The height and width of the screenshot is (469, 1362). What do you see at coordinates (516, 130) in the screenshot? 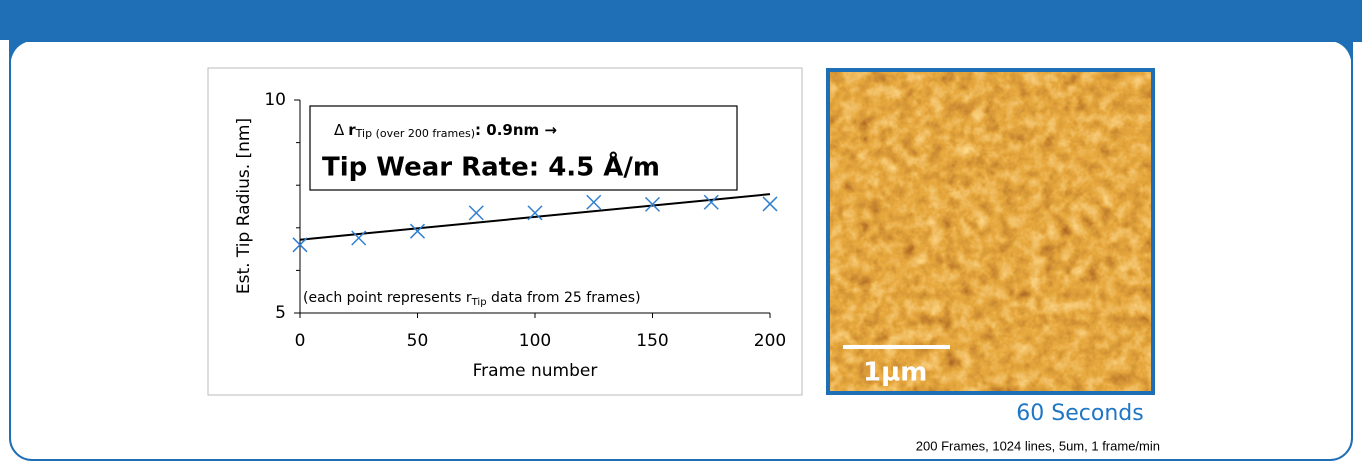
I see `value: : 0.9nm →` at bounding box center [516, 130].